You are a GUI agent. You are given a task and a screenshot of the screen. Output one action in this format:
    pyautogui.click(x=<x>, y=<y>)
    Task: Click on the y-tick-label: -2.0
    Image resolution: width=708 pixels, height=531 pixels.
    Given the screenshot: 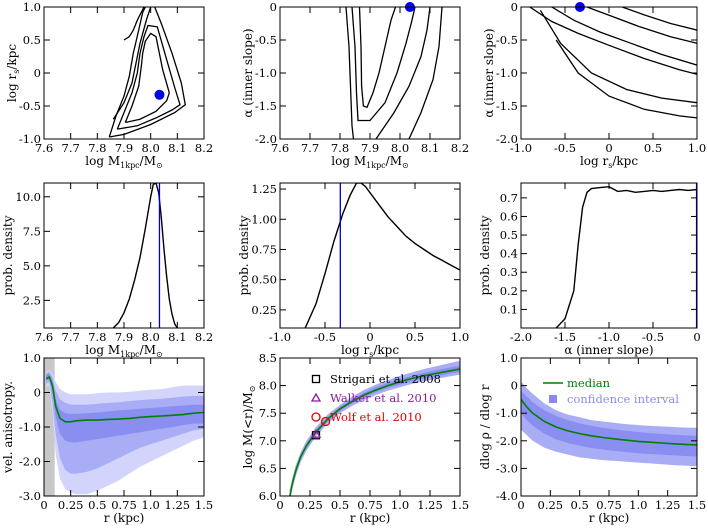 What is the action you would take?
    pyautogui.click(x=507, y=139)
    